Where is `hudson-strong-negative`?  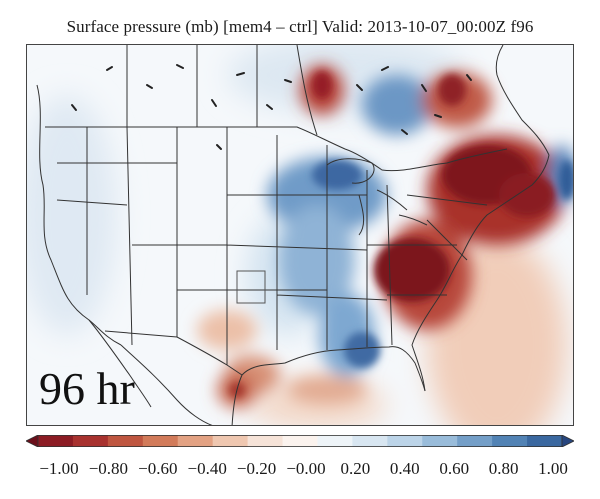 hudson-strong-negative is located at coordinates (322, 85).